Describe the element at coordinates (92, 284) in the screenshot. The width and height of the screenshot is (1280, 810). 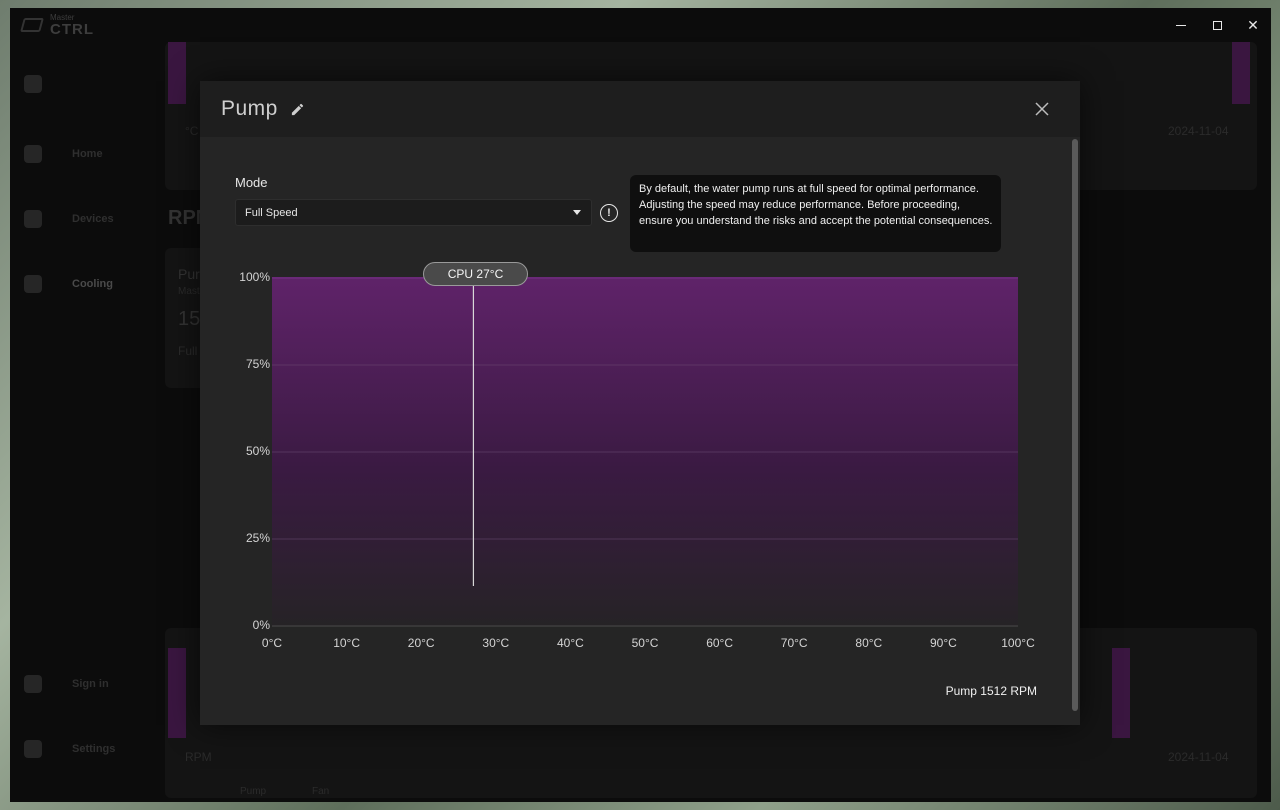
I see `sidebar-item-label: Cooling` at that location.